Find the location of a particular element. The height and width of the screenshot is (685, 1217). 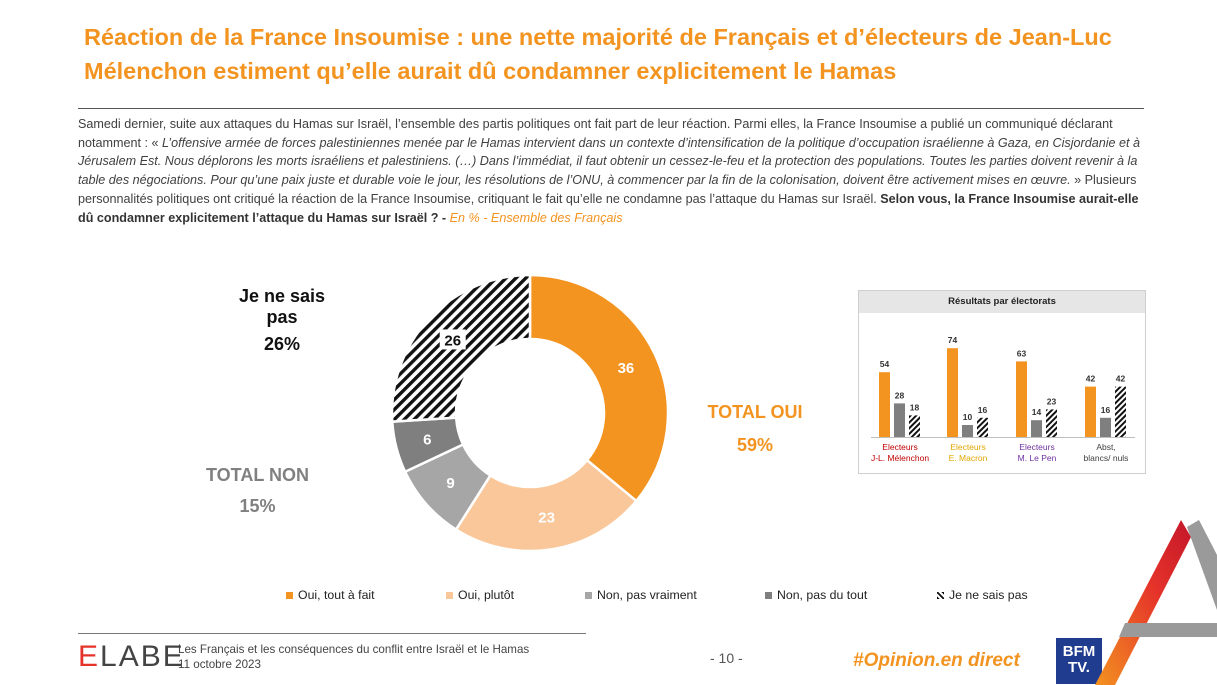

hashtag: #Opinion.en direct is located at coordinates (936, 660).